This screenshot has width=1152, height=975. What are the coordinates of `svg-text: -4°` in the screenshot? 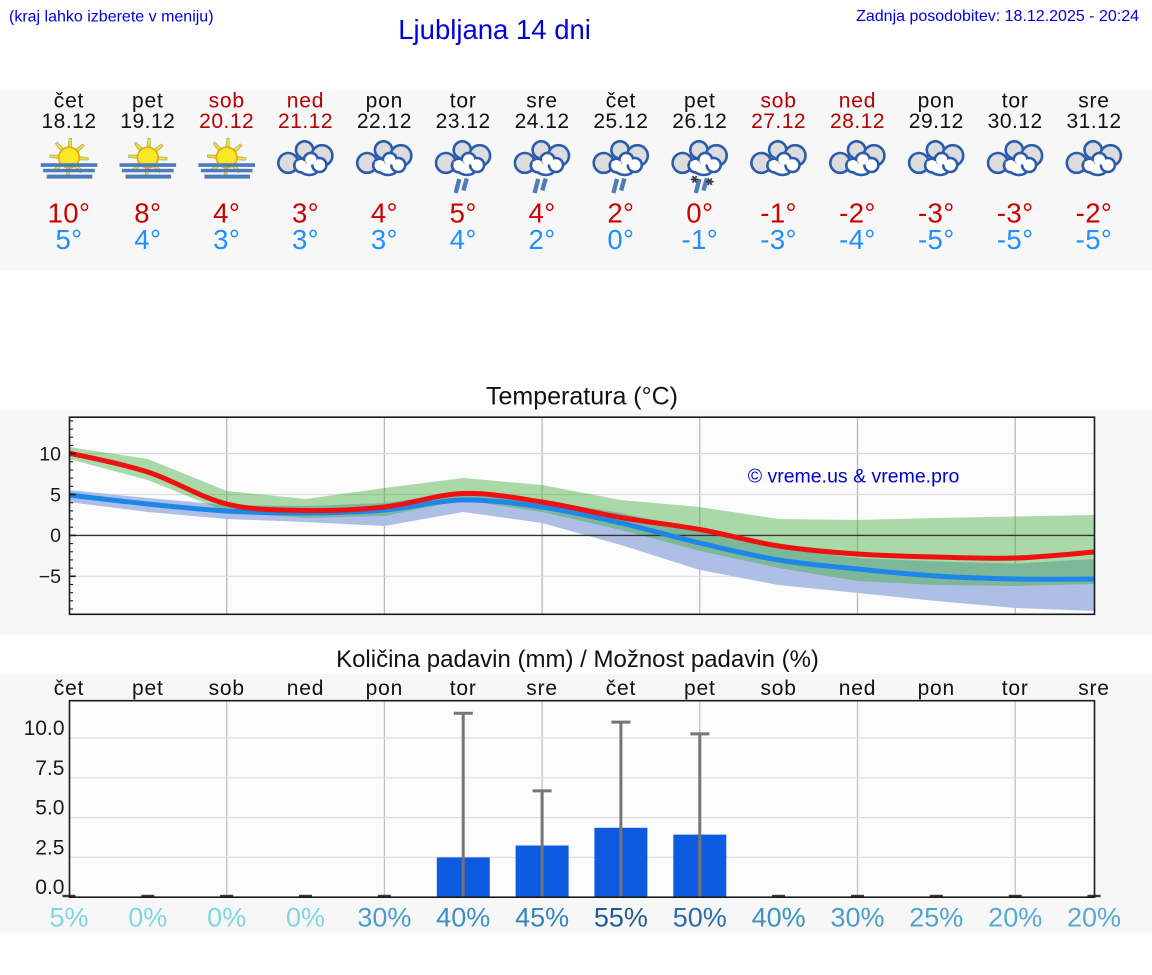 It's located at (857, 239).